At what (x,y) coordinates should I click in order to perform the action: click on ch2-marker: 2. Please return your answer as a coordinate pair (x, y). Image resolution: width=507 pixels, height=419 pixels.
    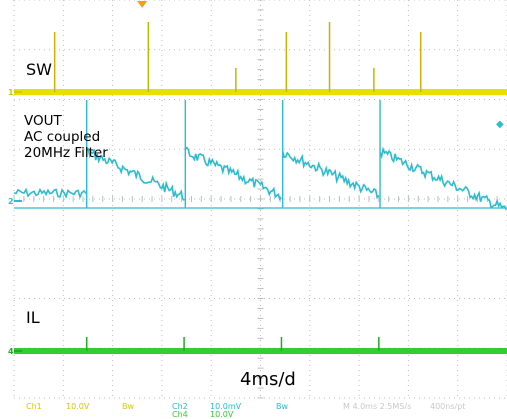
    Looking at the image, I should click on (11, 201).